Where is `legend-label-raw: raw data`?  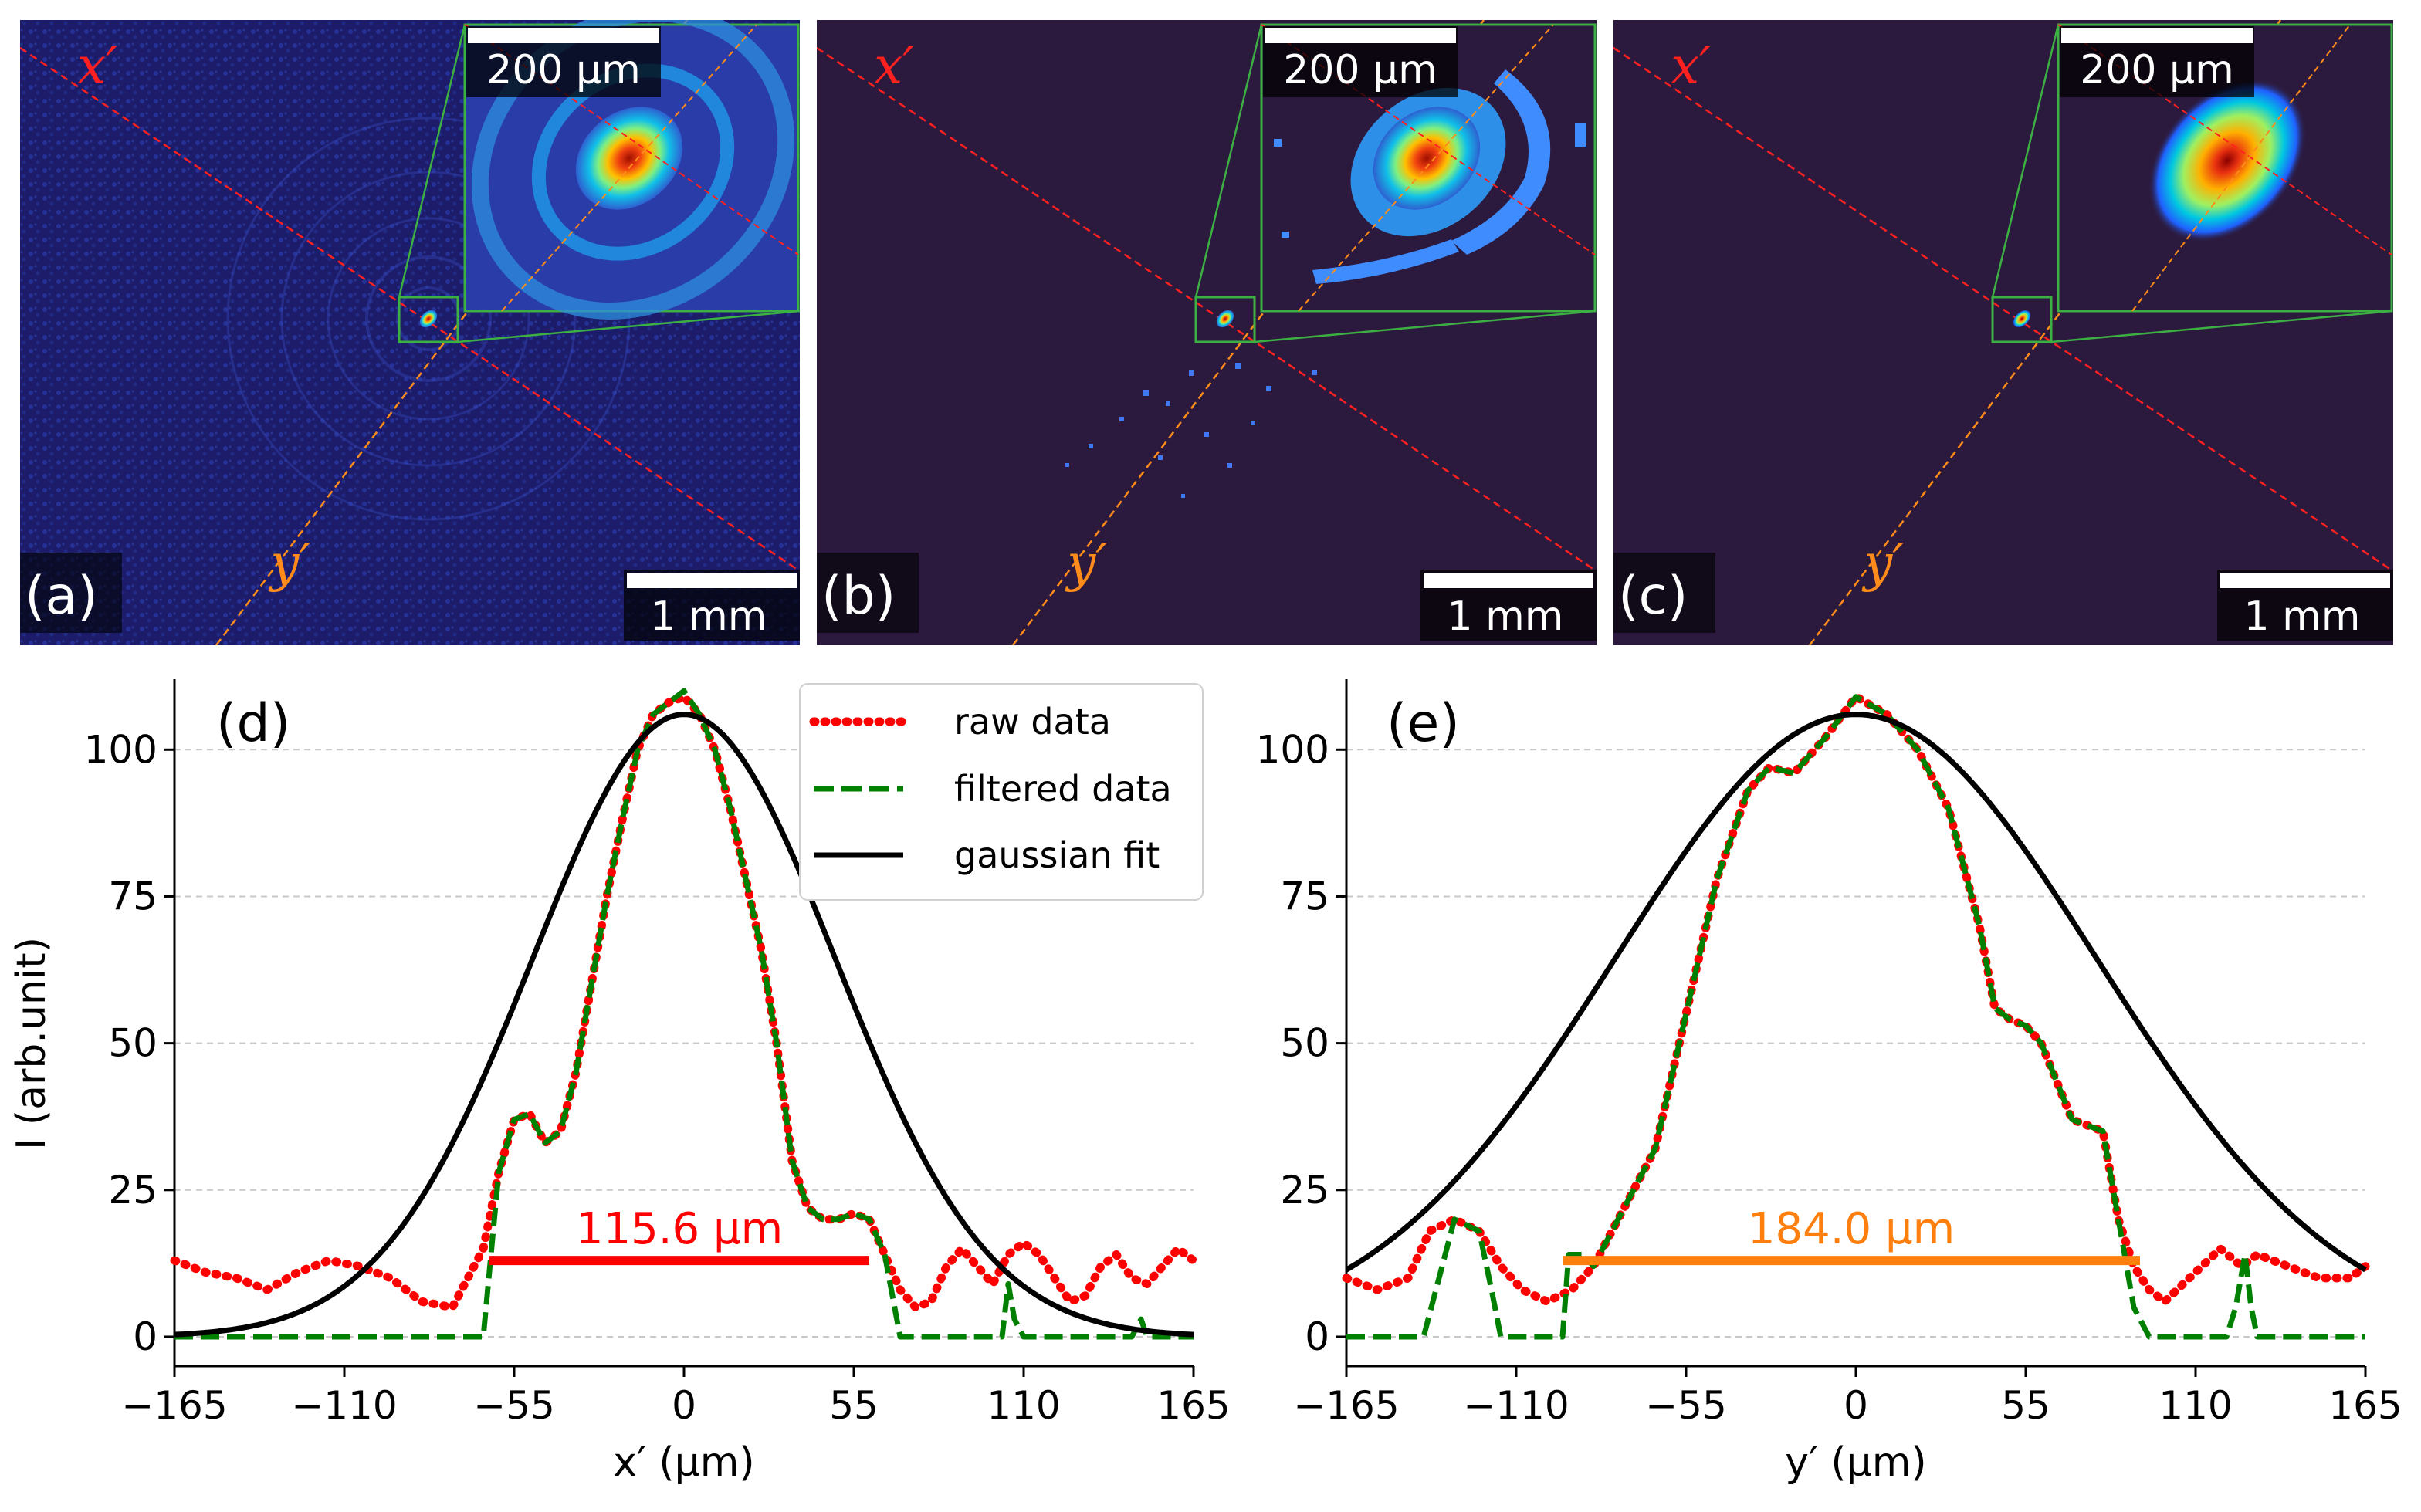
legend-label-raw: raw data is located at coordinates (1032, 721).